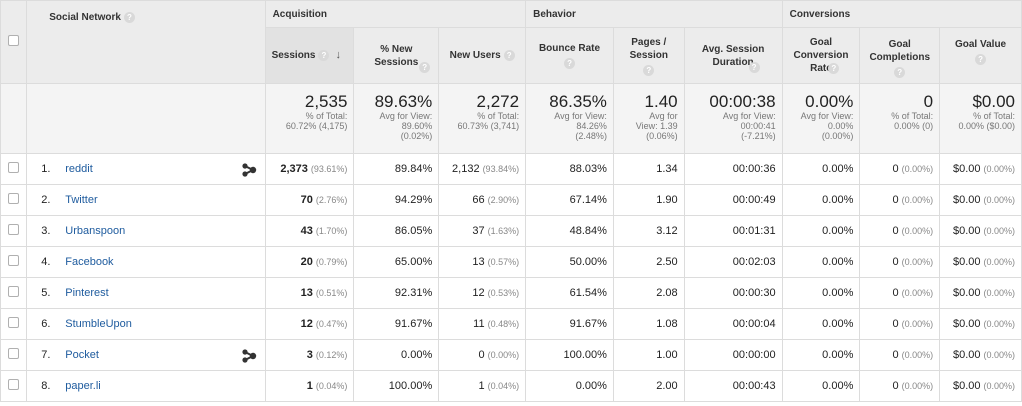 This screenshot has width=1022, height=406. Describe the element at coordinates (146, 169) in the screenshot. I see `row-social-network: 1. reddit` at that location.